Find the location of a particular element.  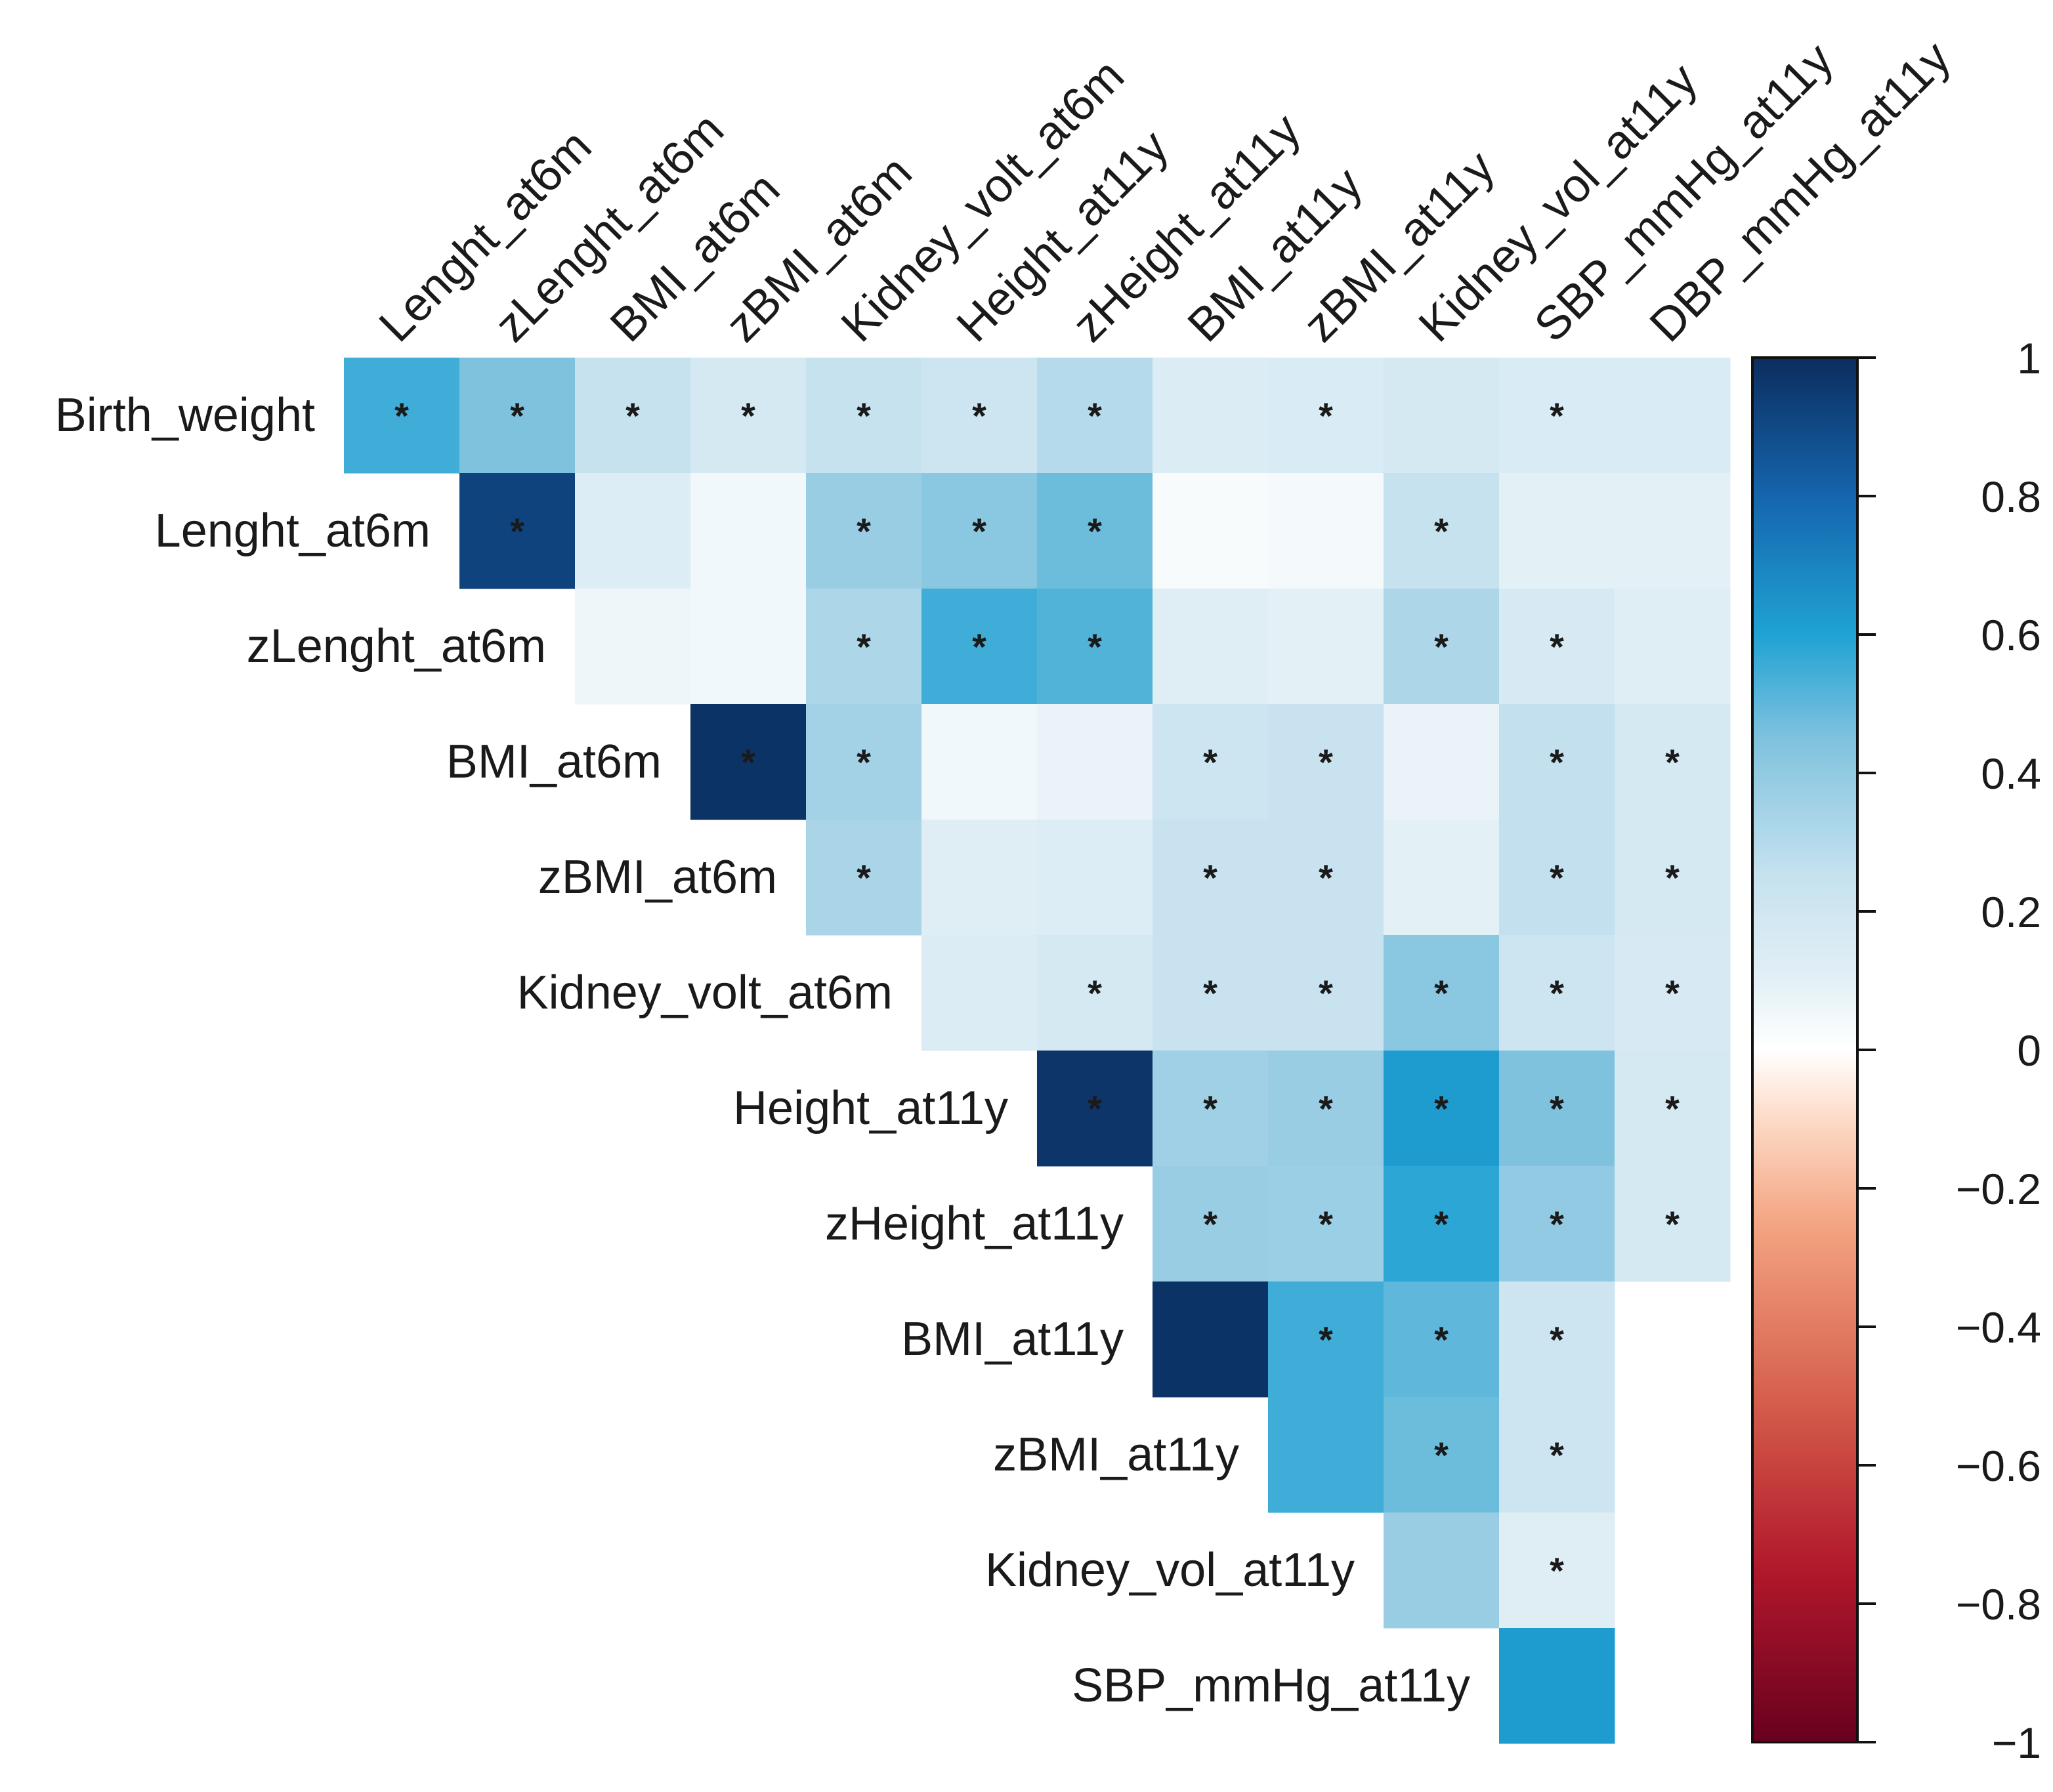

heatmap-cell-kidney-volt-at6m-dbp-mmhg-at11y is located at coordinates (1673, 993).